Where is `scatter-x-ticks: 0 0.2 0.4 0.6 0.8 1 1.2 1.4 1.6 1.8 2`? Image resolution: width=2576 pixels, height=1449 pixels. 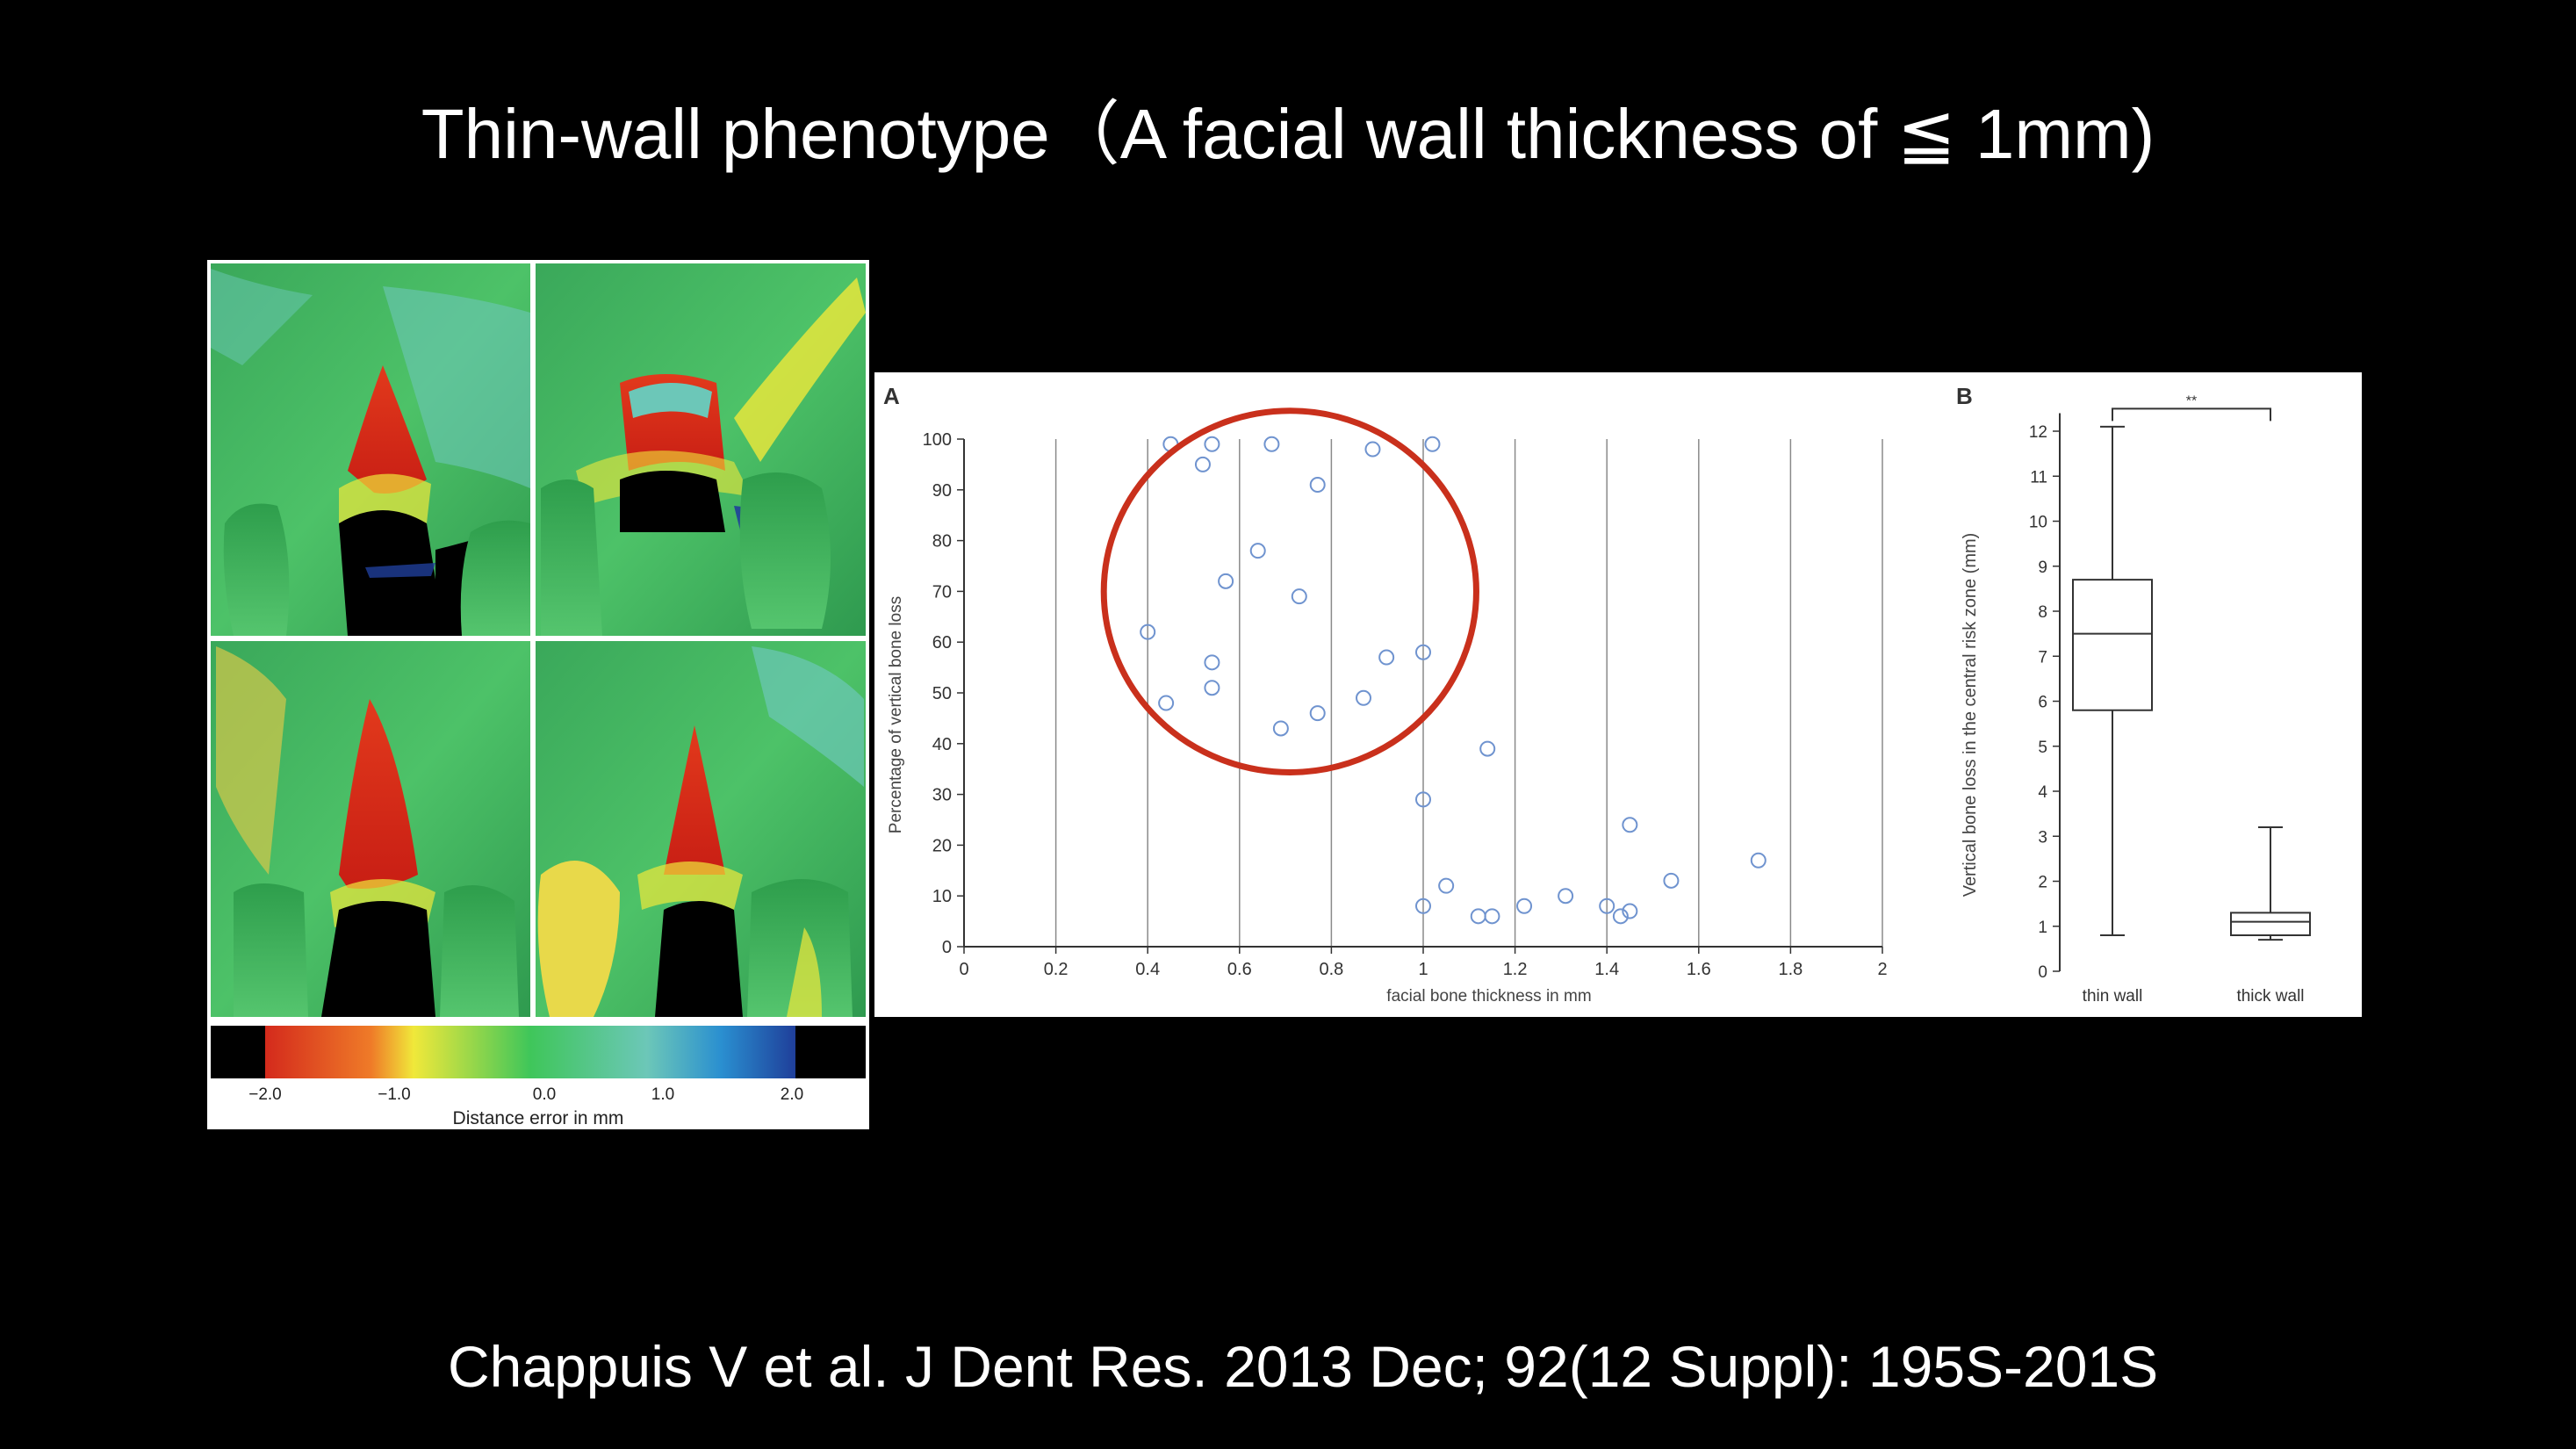 scatter-x-ticks: 0 0.2 0.4 0.6 0.8 1 1.2 1.4 1.6 1.8 2 is located at coordinates (1423, 970).